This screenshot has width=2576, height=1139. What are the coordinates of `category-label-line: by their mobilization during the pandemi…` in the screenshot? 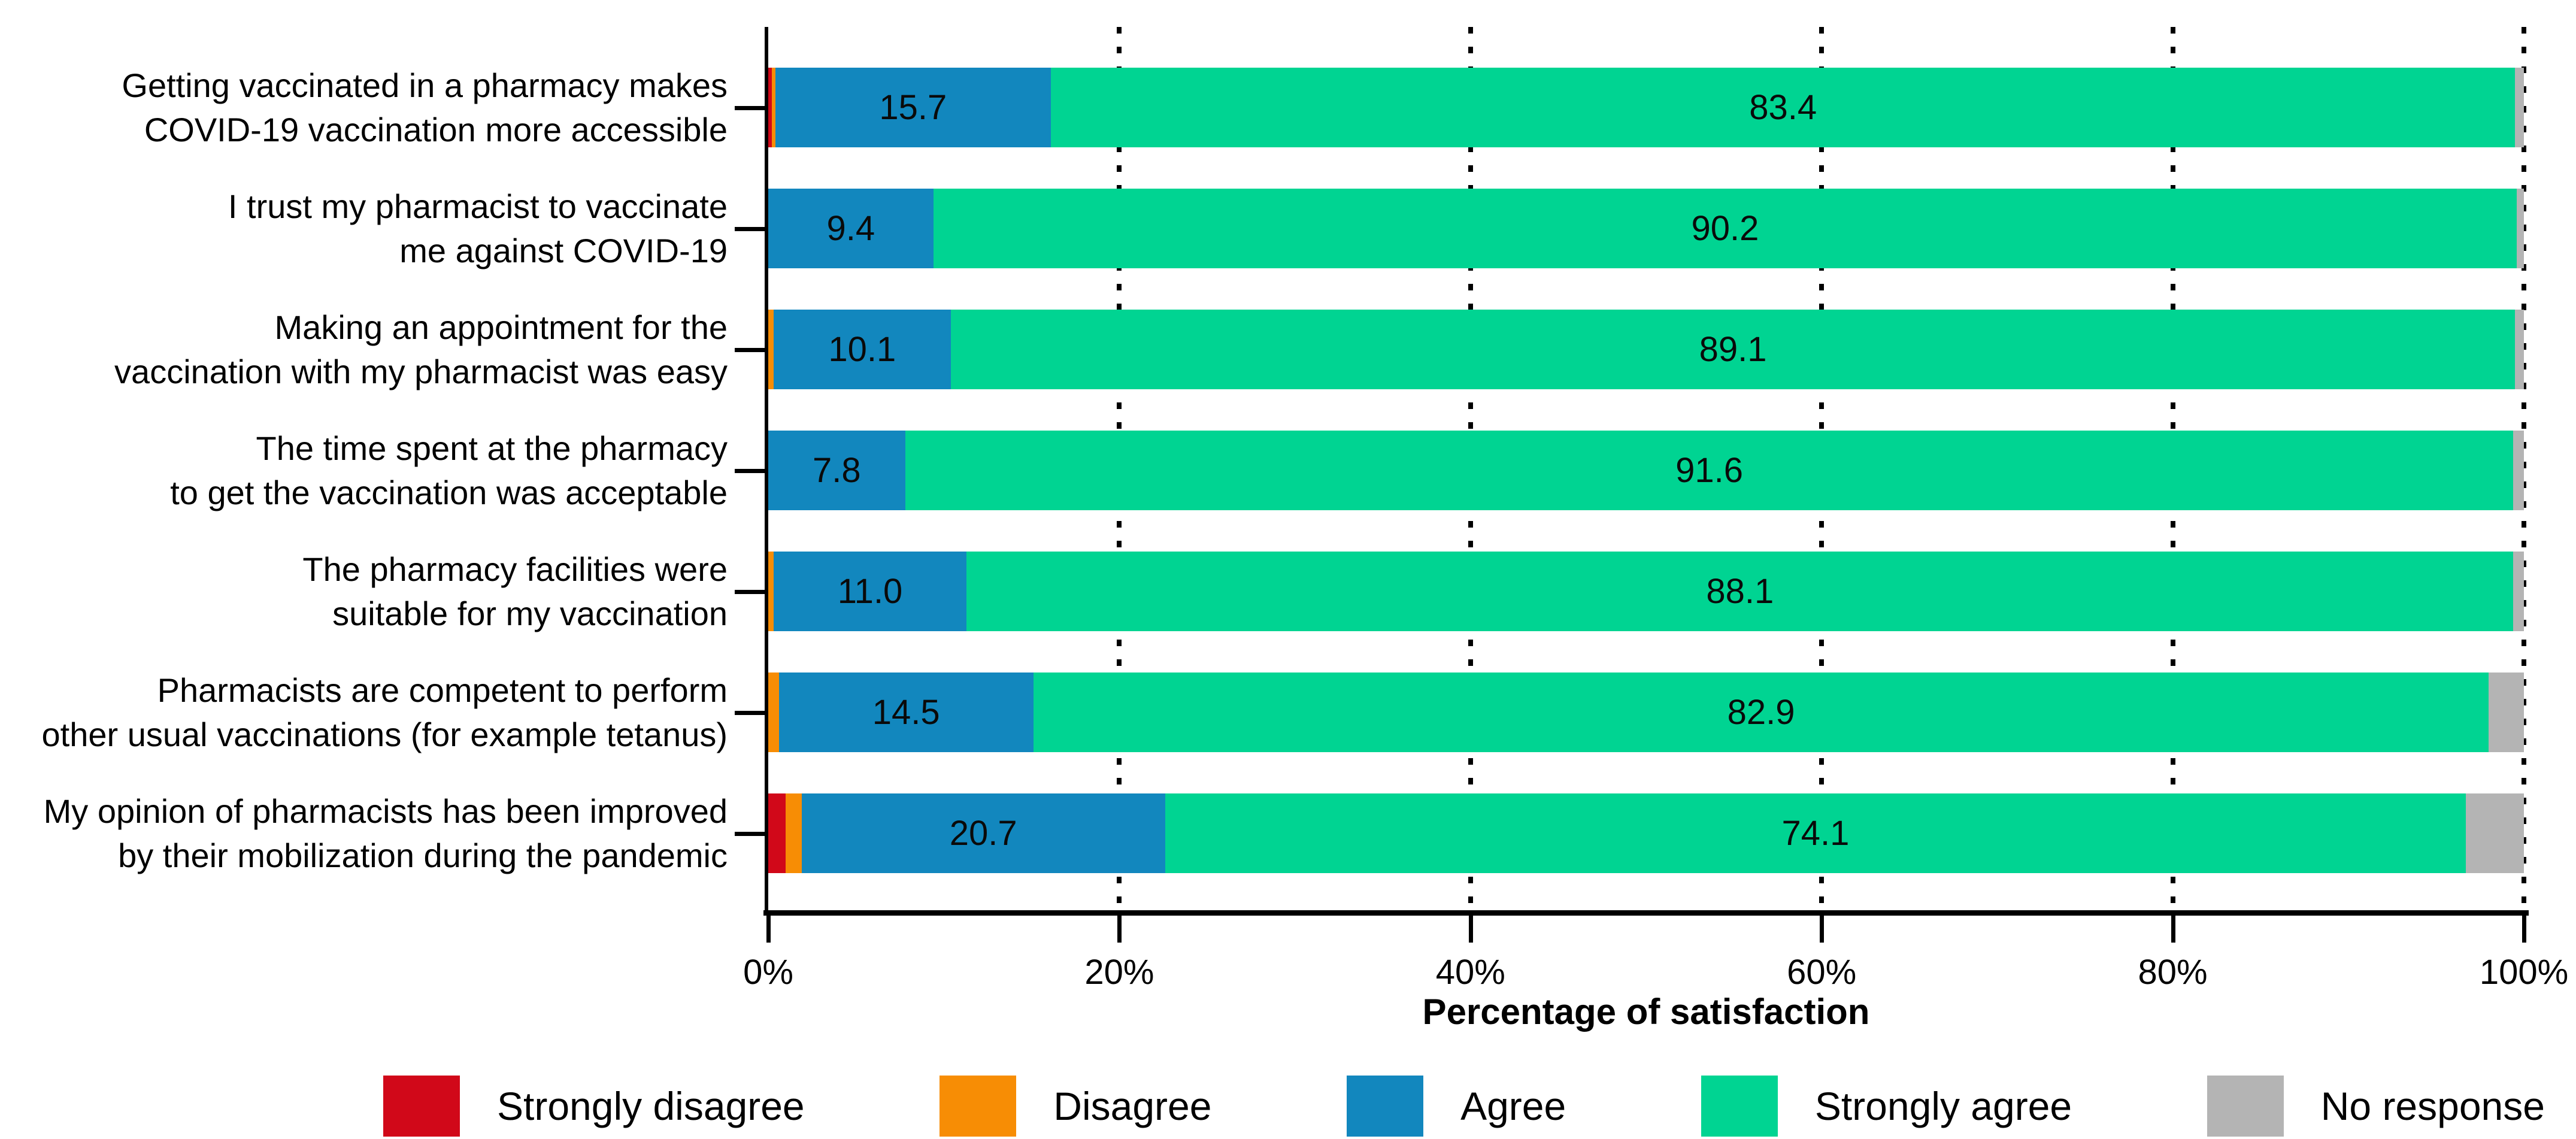 It's located at (423, 855).